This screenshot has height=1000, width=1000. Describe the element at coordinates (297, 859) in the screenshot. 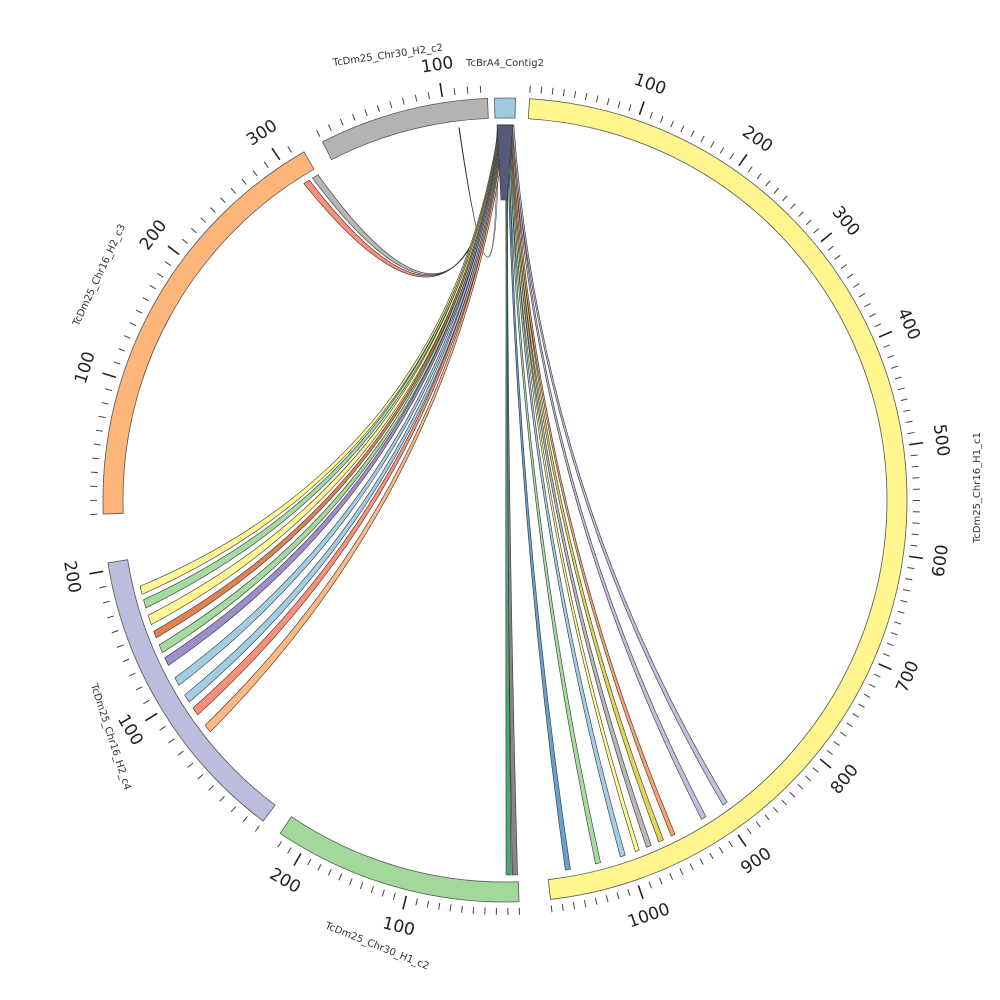

I see `major-tick-h1c2` at that location.